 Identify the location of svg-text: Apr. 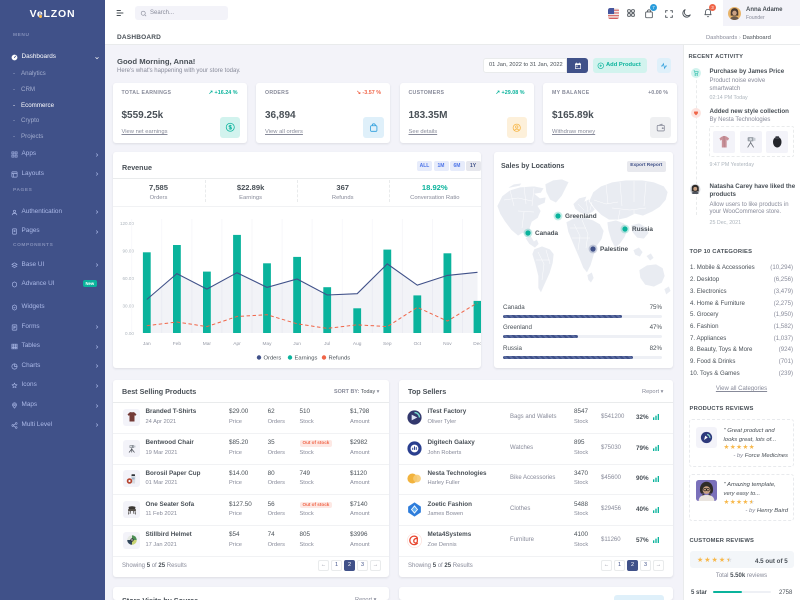
(237, 344).